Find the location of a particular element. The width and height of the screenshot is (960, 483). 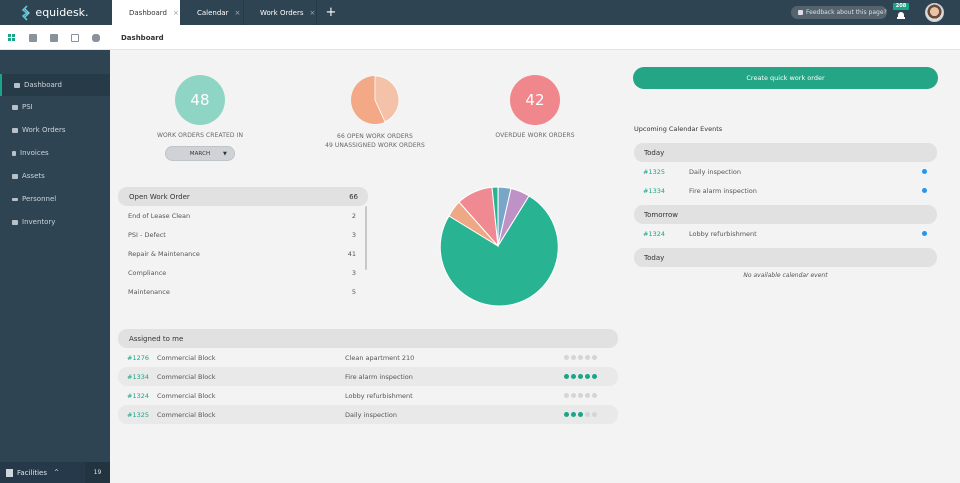

feedback-button: Feedback about this page? is located at coordinates (839, 12).